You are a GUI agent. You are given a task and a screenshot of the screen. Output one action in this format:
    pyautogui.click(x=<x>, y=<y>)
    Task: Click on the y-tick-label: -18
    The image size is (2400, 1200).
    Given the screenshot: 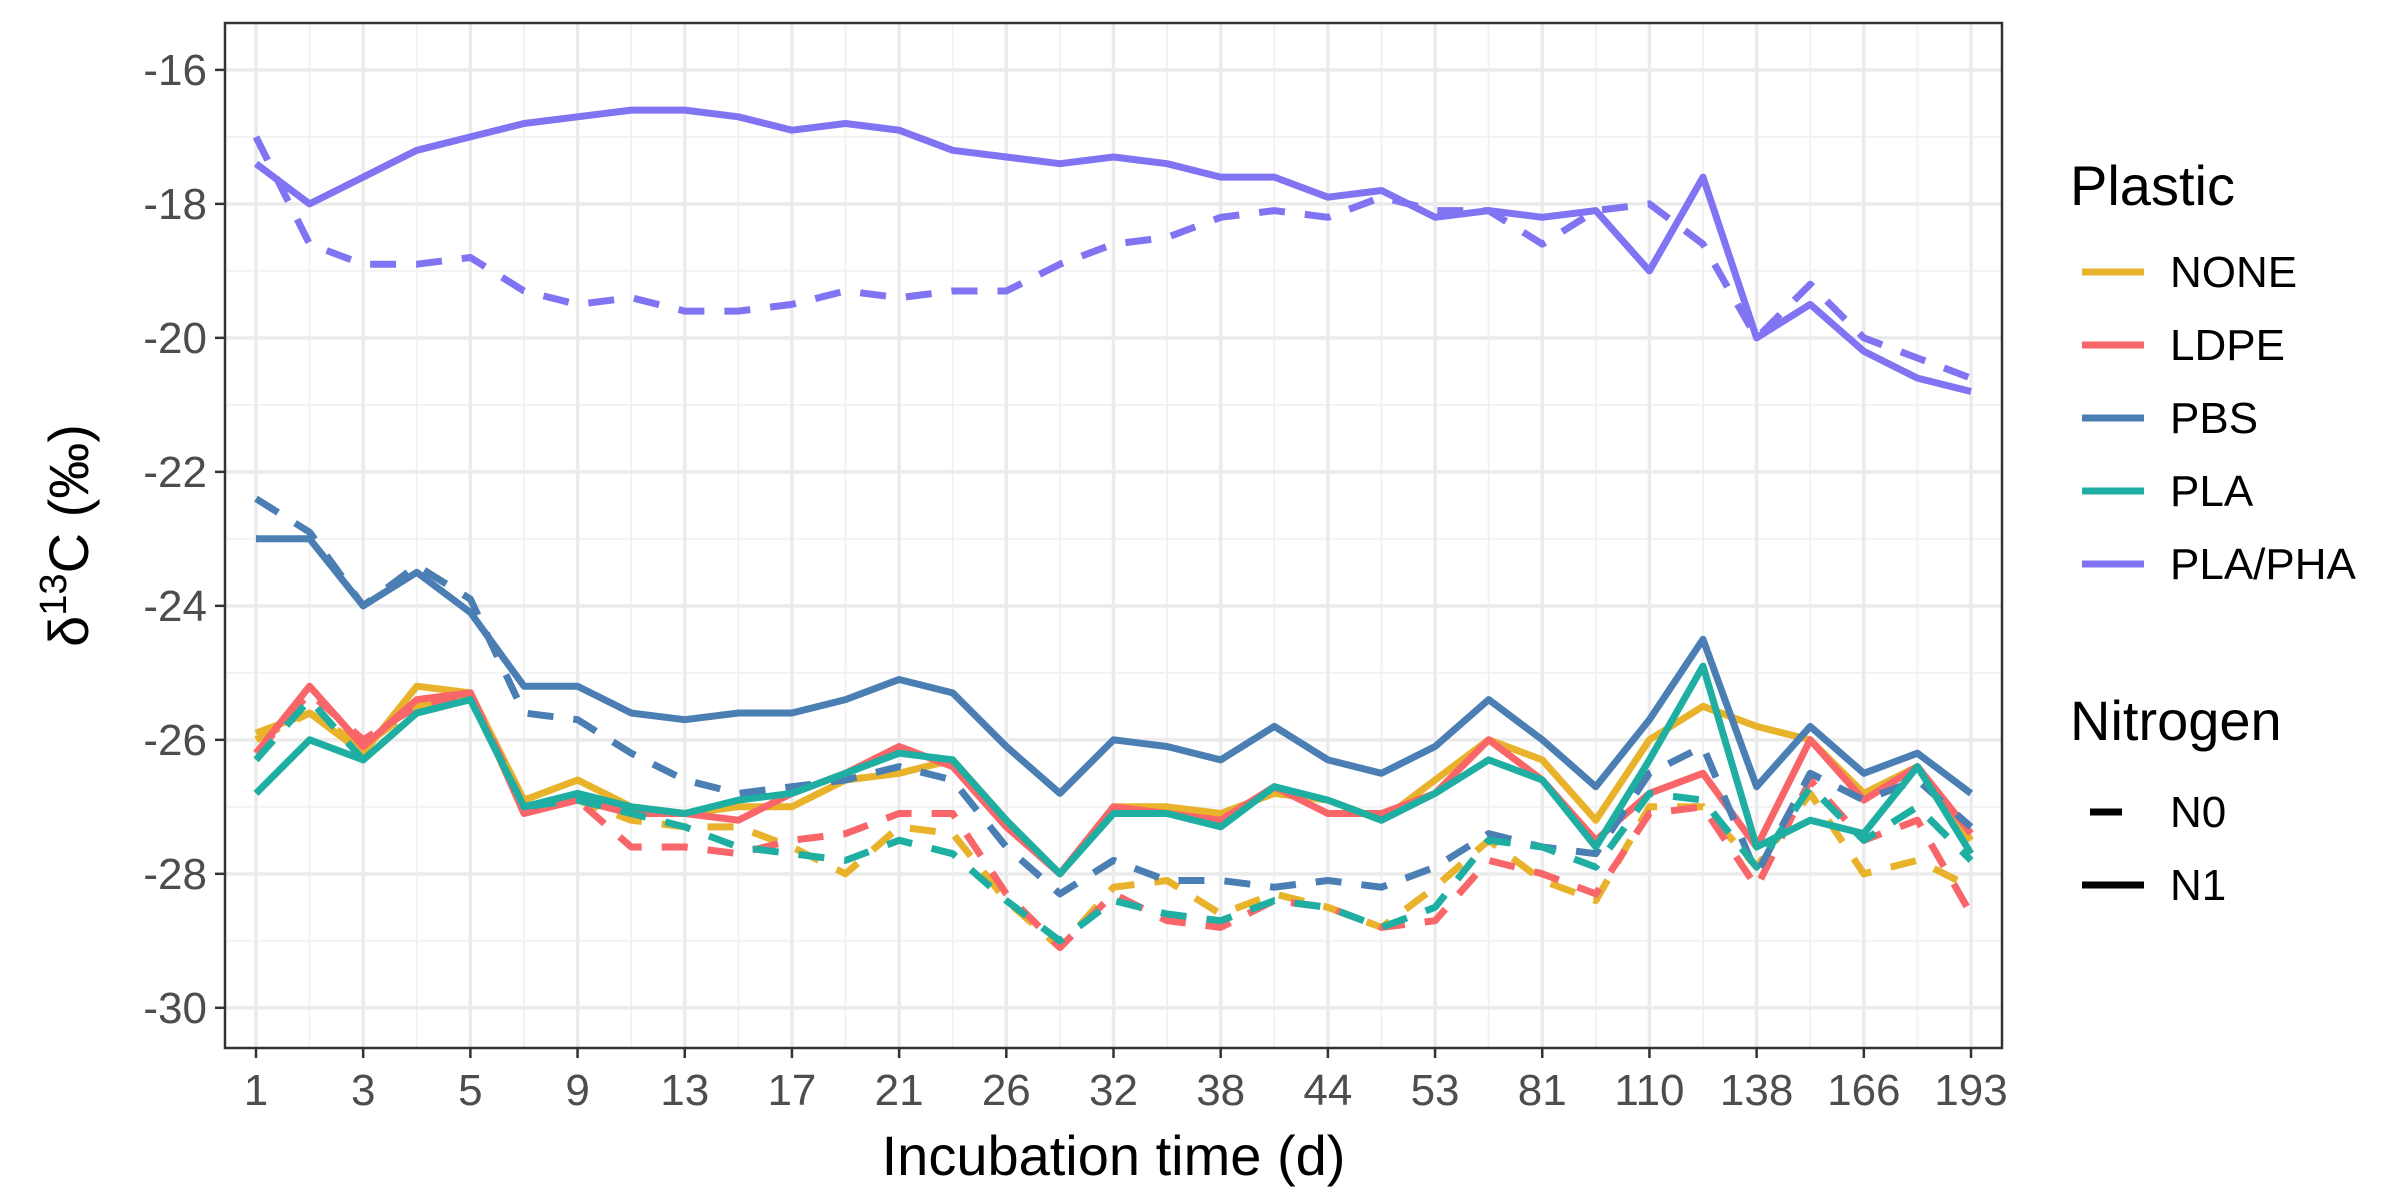 What is the action you would take?
    pyautogui.click(x=175, y=204)
    